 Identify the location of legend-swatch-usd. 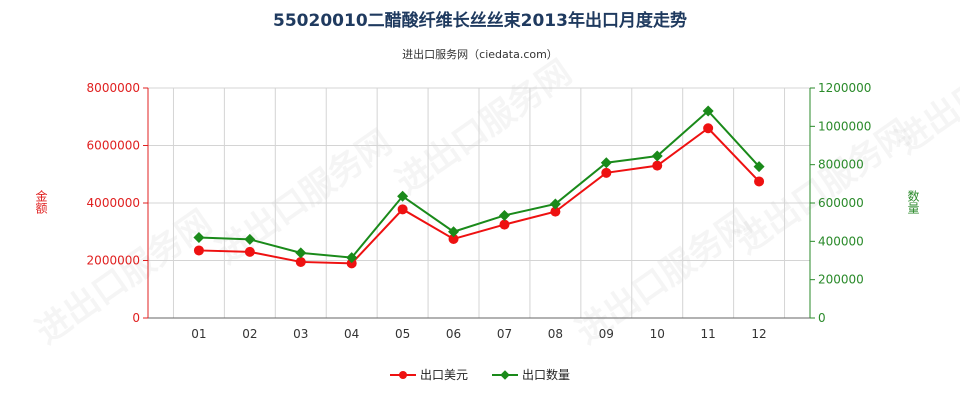
(402, 375).